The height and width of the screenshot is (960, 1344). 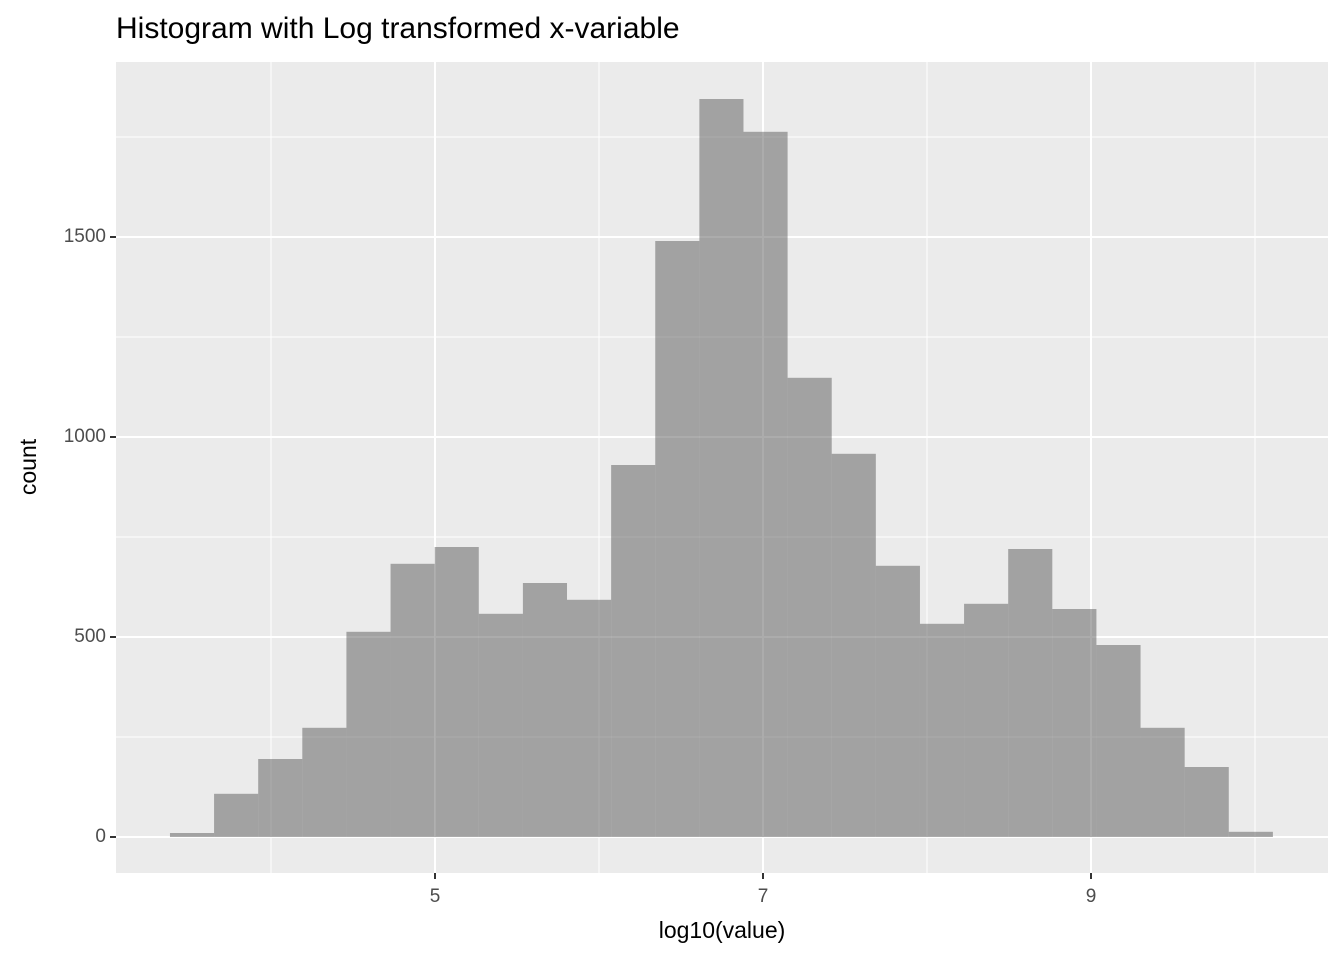 I want to click on y-tick-label: 500, so click(x=90, y=636).